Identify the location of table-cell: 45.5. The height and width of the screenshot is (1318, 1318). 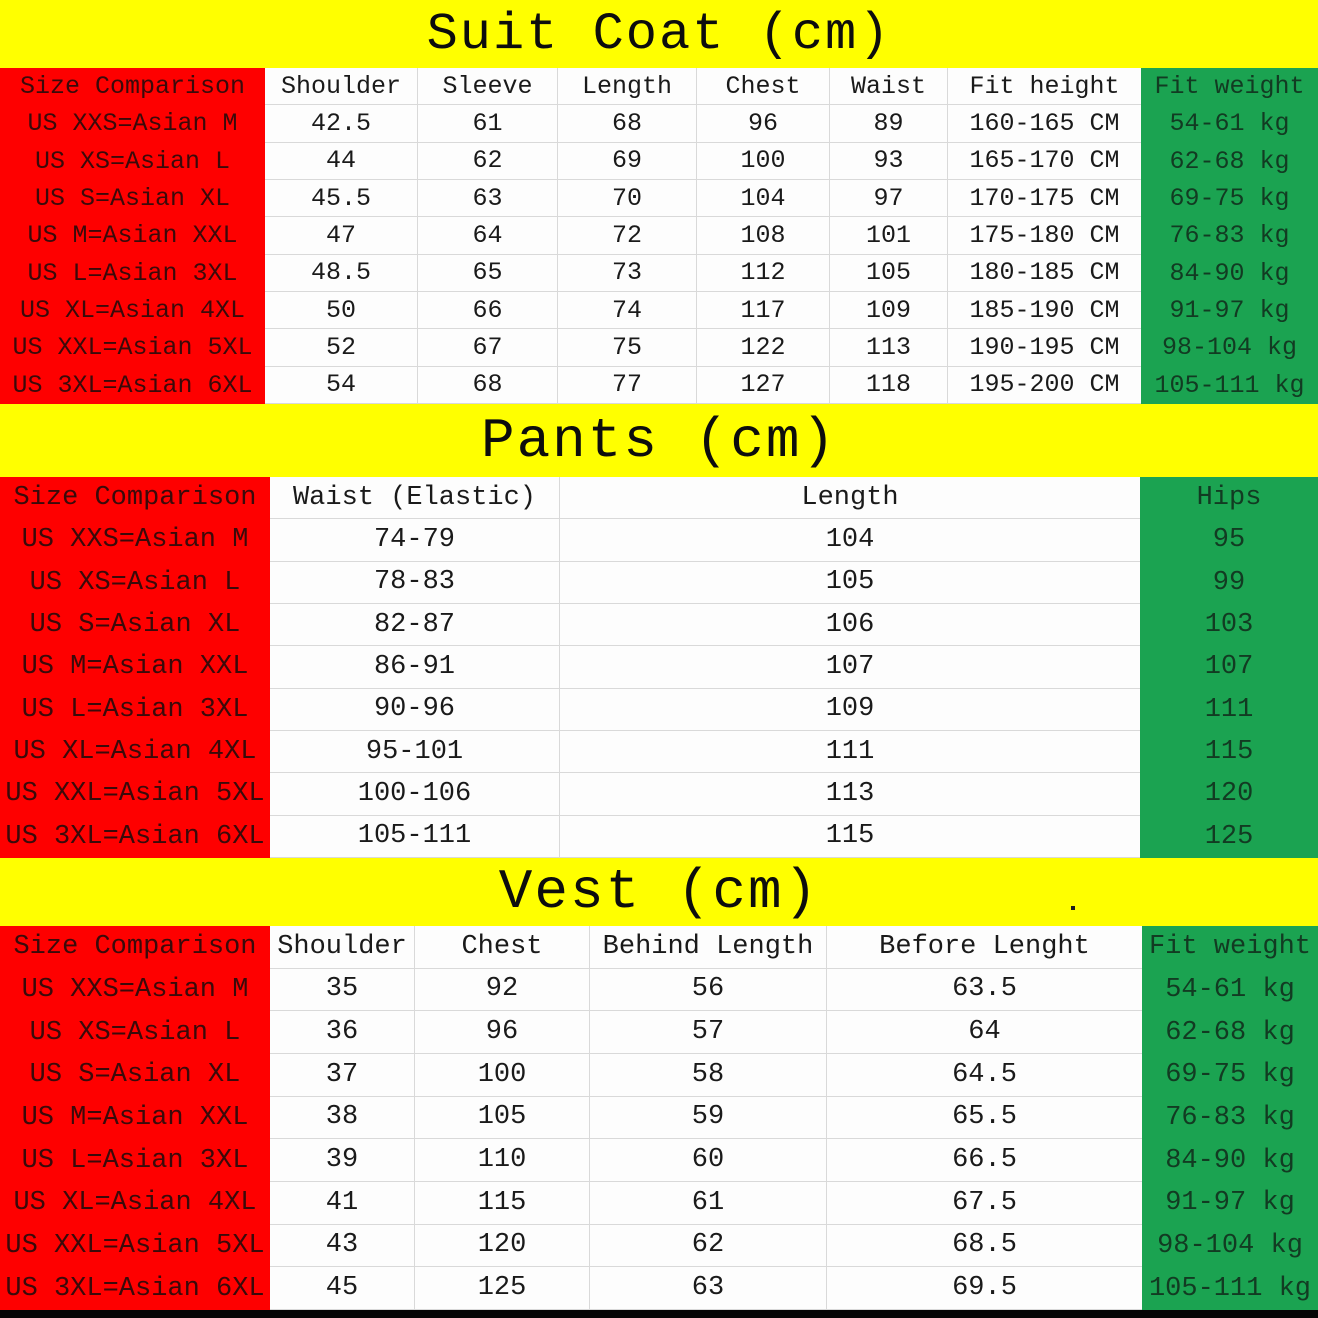
(341, 198).